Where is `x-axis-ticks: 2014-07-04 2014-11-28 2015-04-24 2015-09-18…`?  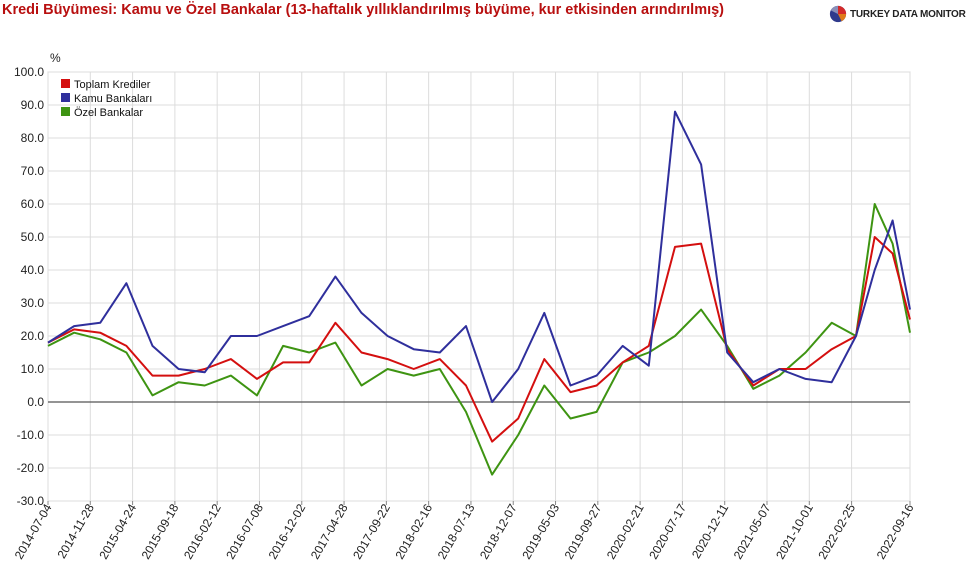
x-axis-ticks: 2014-07-04 2014-11-28 2015-04-24 2015-09-18… is located at coordinates (464, 531).